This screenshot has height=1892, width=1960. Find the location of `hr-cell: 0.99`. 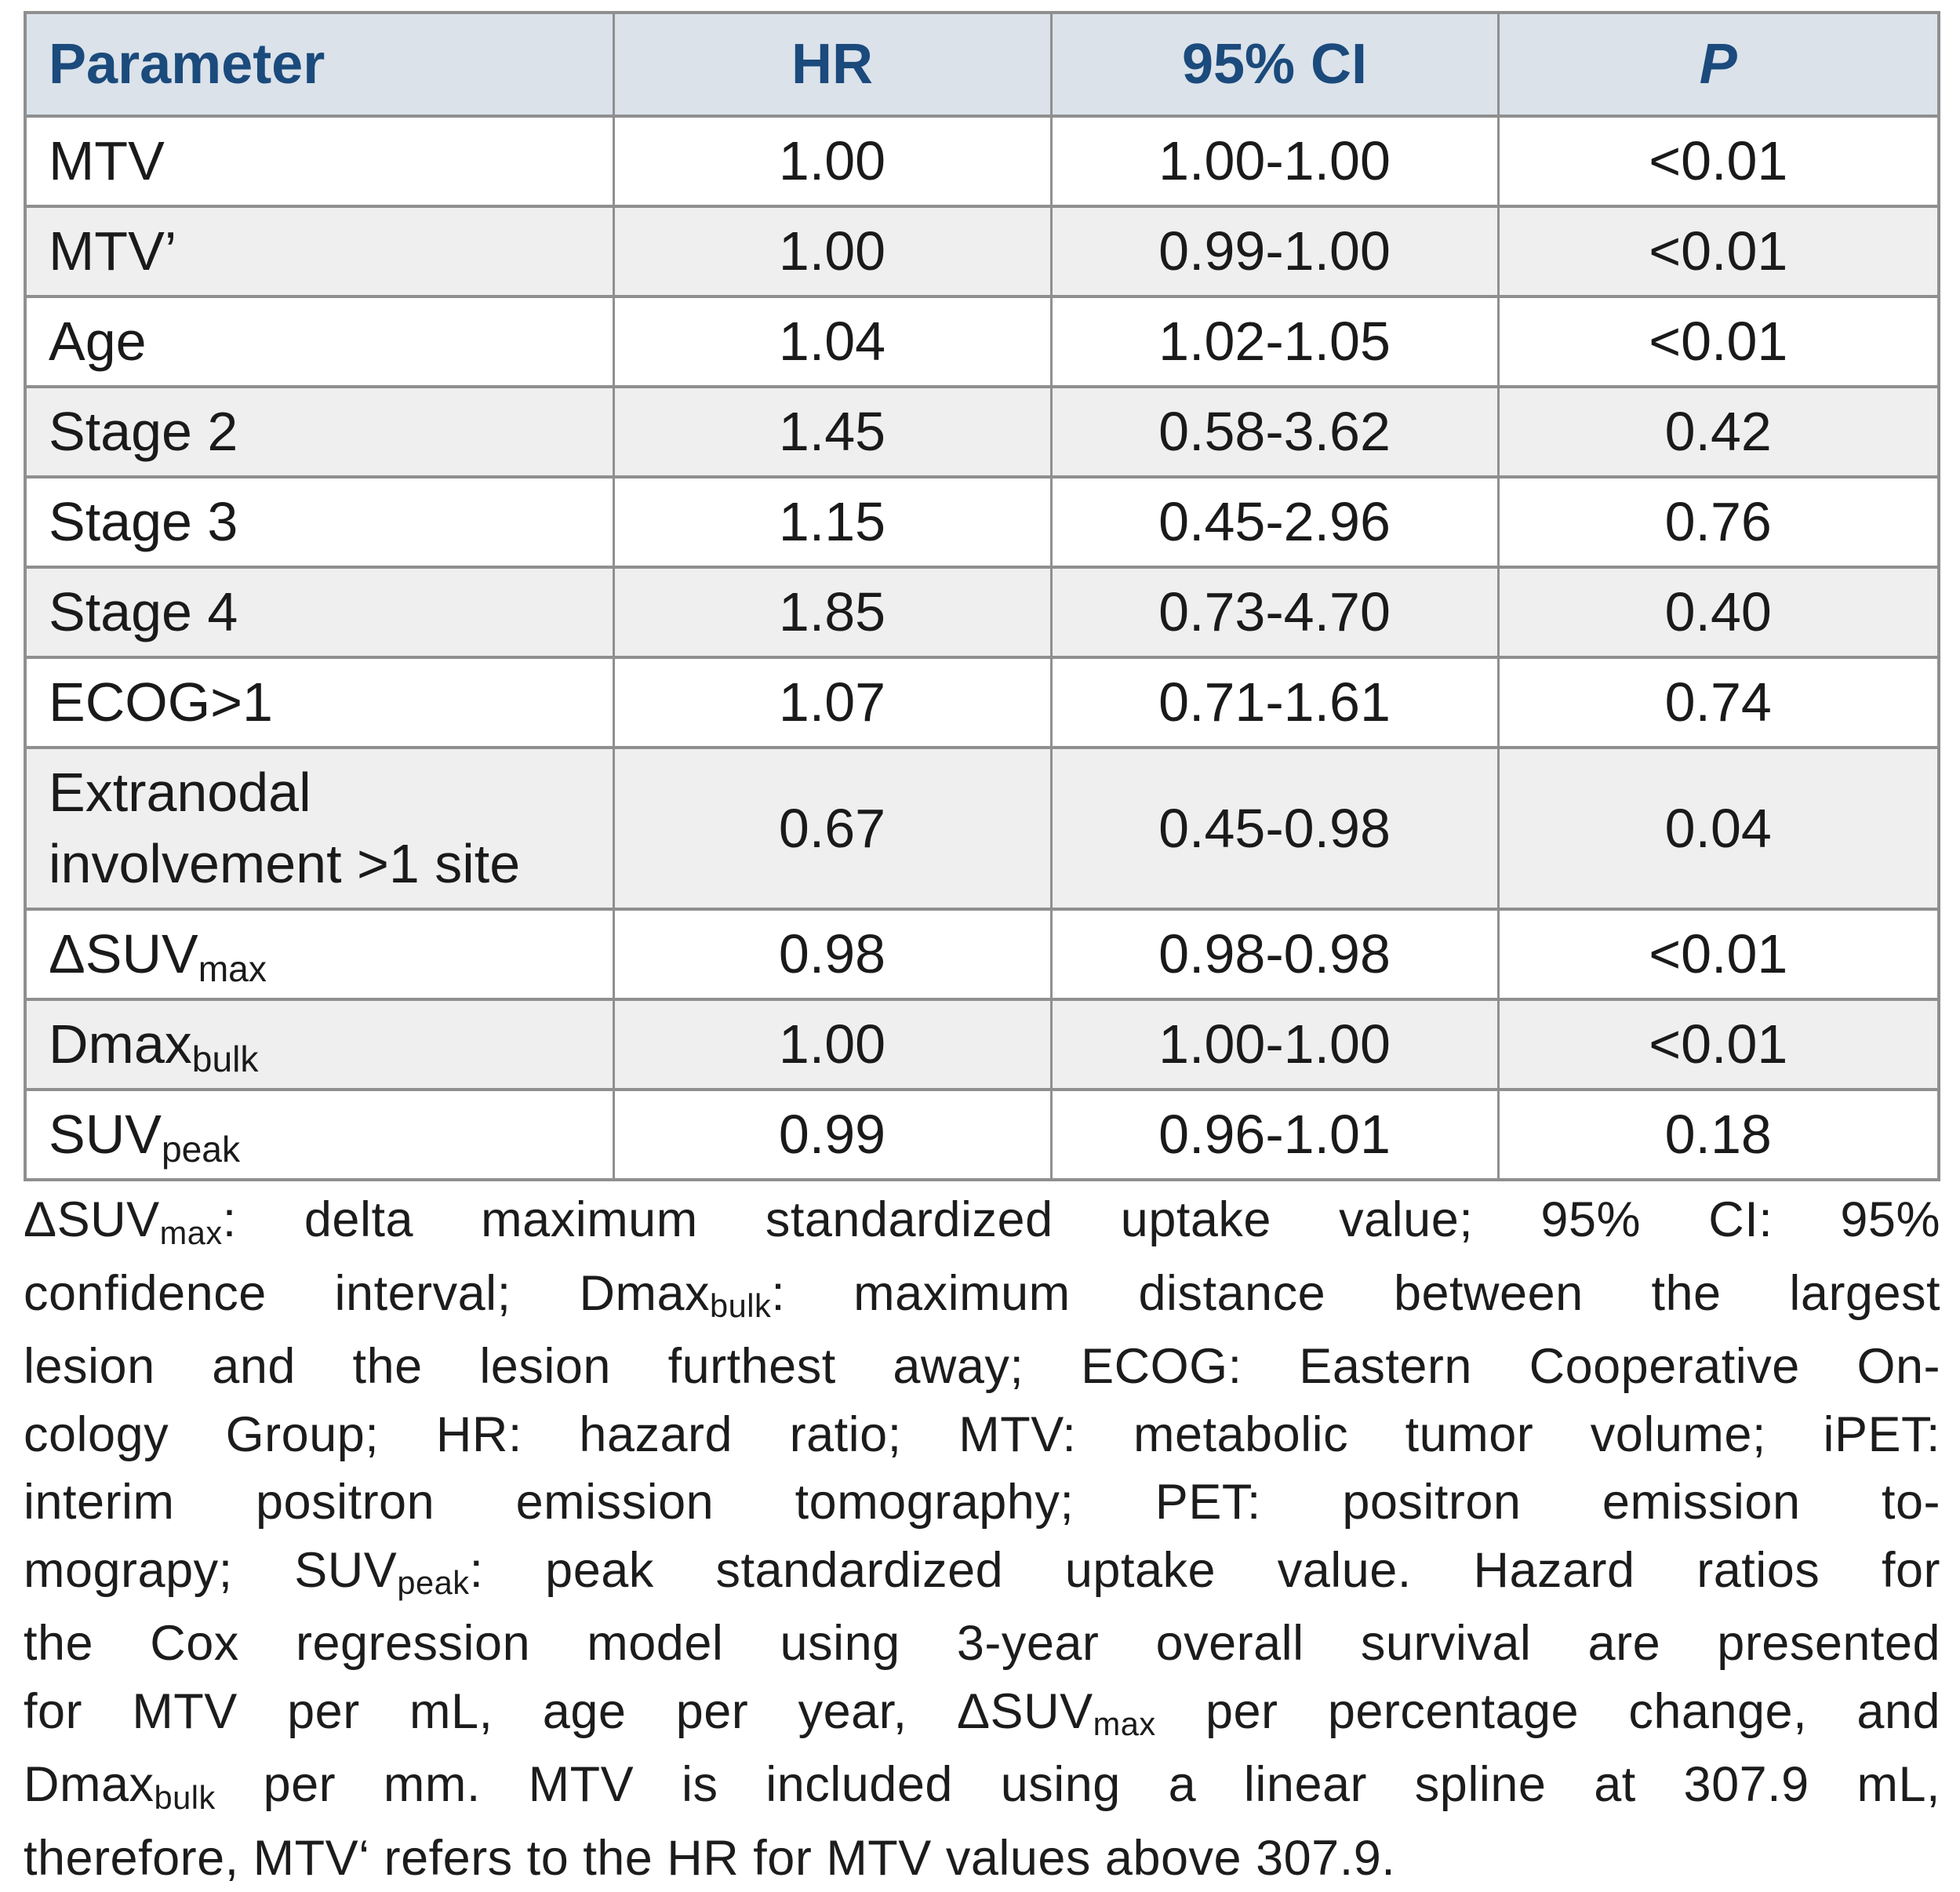

hr-cell: 0.99 is located at coordinates (832, 1135).